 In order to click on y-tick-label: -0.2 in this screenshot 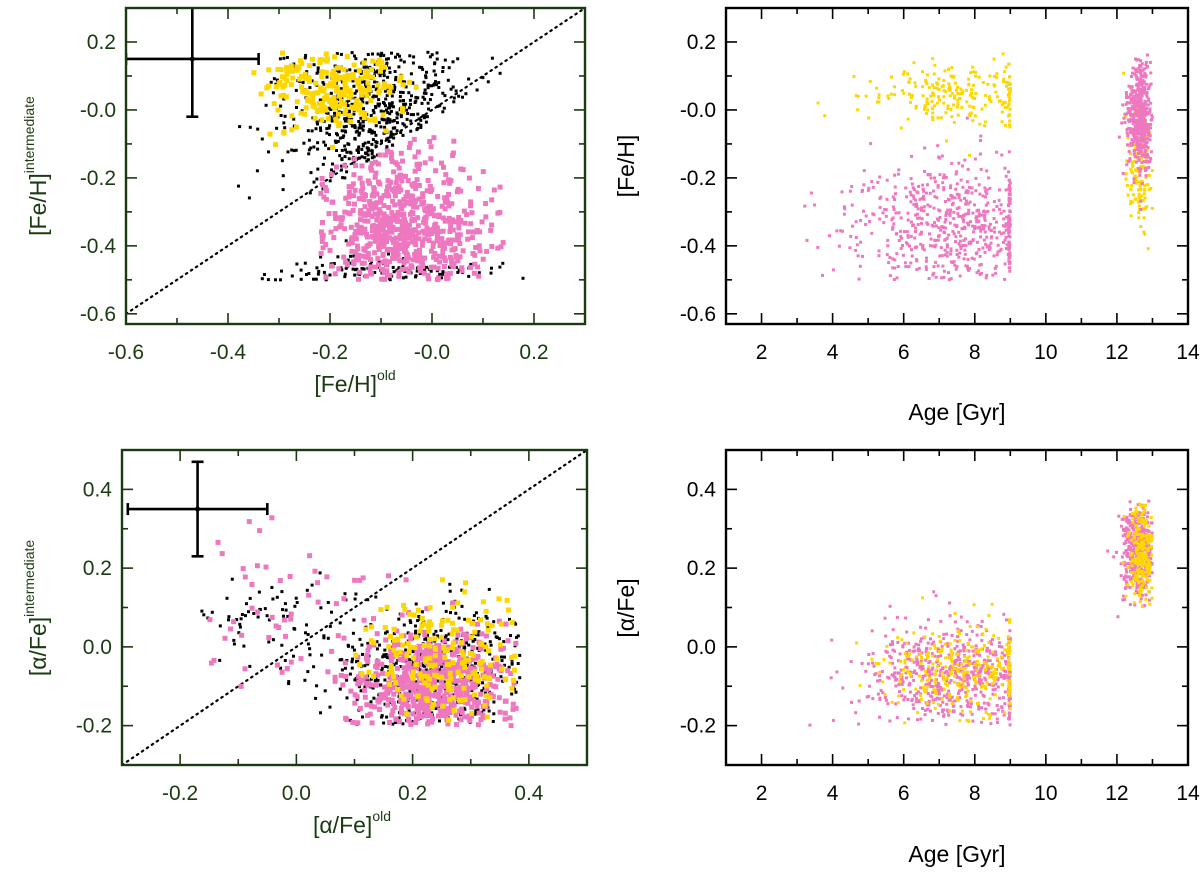, I will do `click(98, 178)`.